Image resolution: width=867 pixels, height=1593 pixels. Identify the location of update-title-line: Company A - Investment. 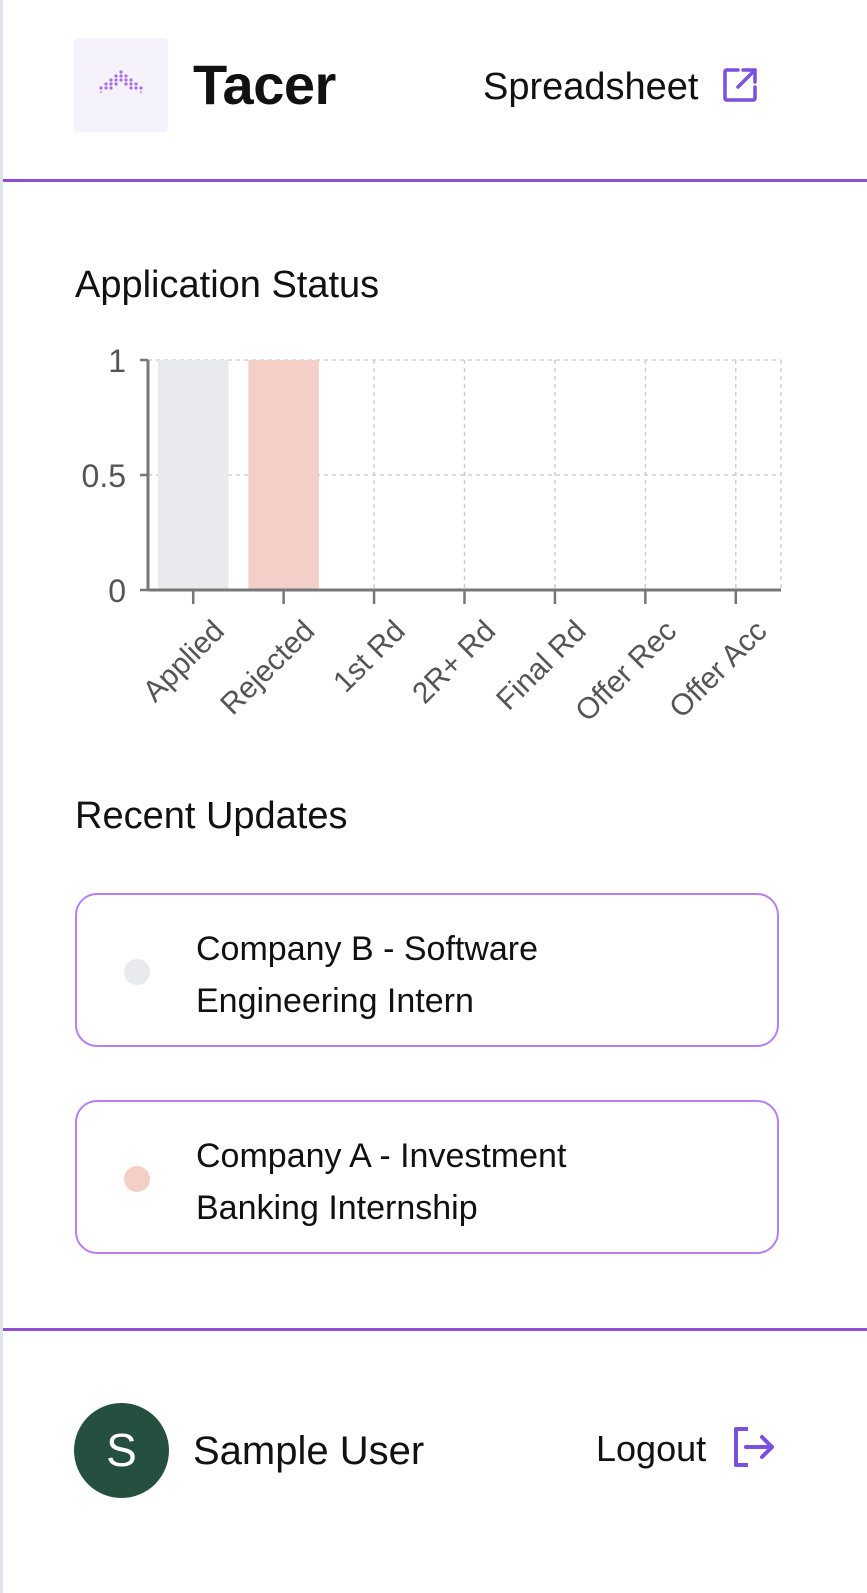
(381, 1156).